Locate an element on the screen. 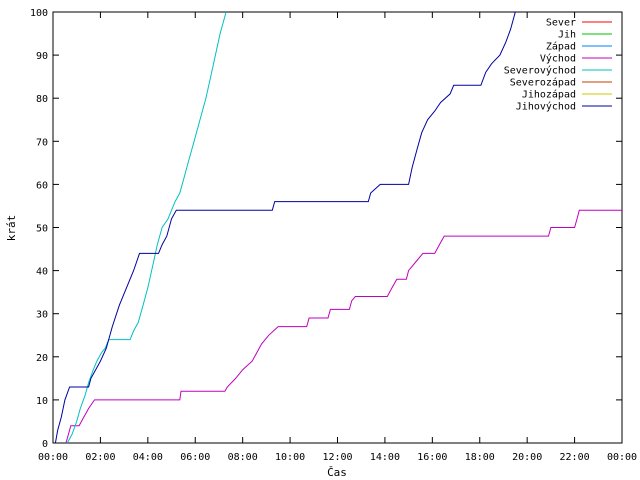  y-tick-label: 0 is located at coordinates (45, 444).